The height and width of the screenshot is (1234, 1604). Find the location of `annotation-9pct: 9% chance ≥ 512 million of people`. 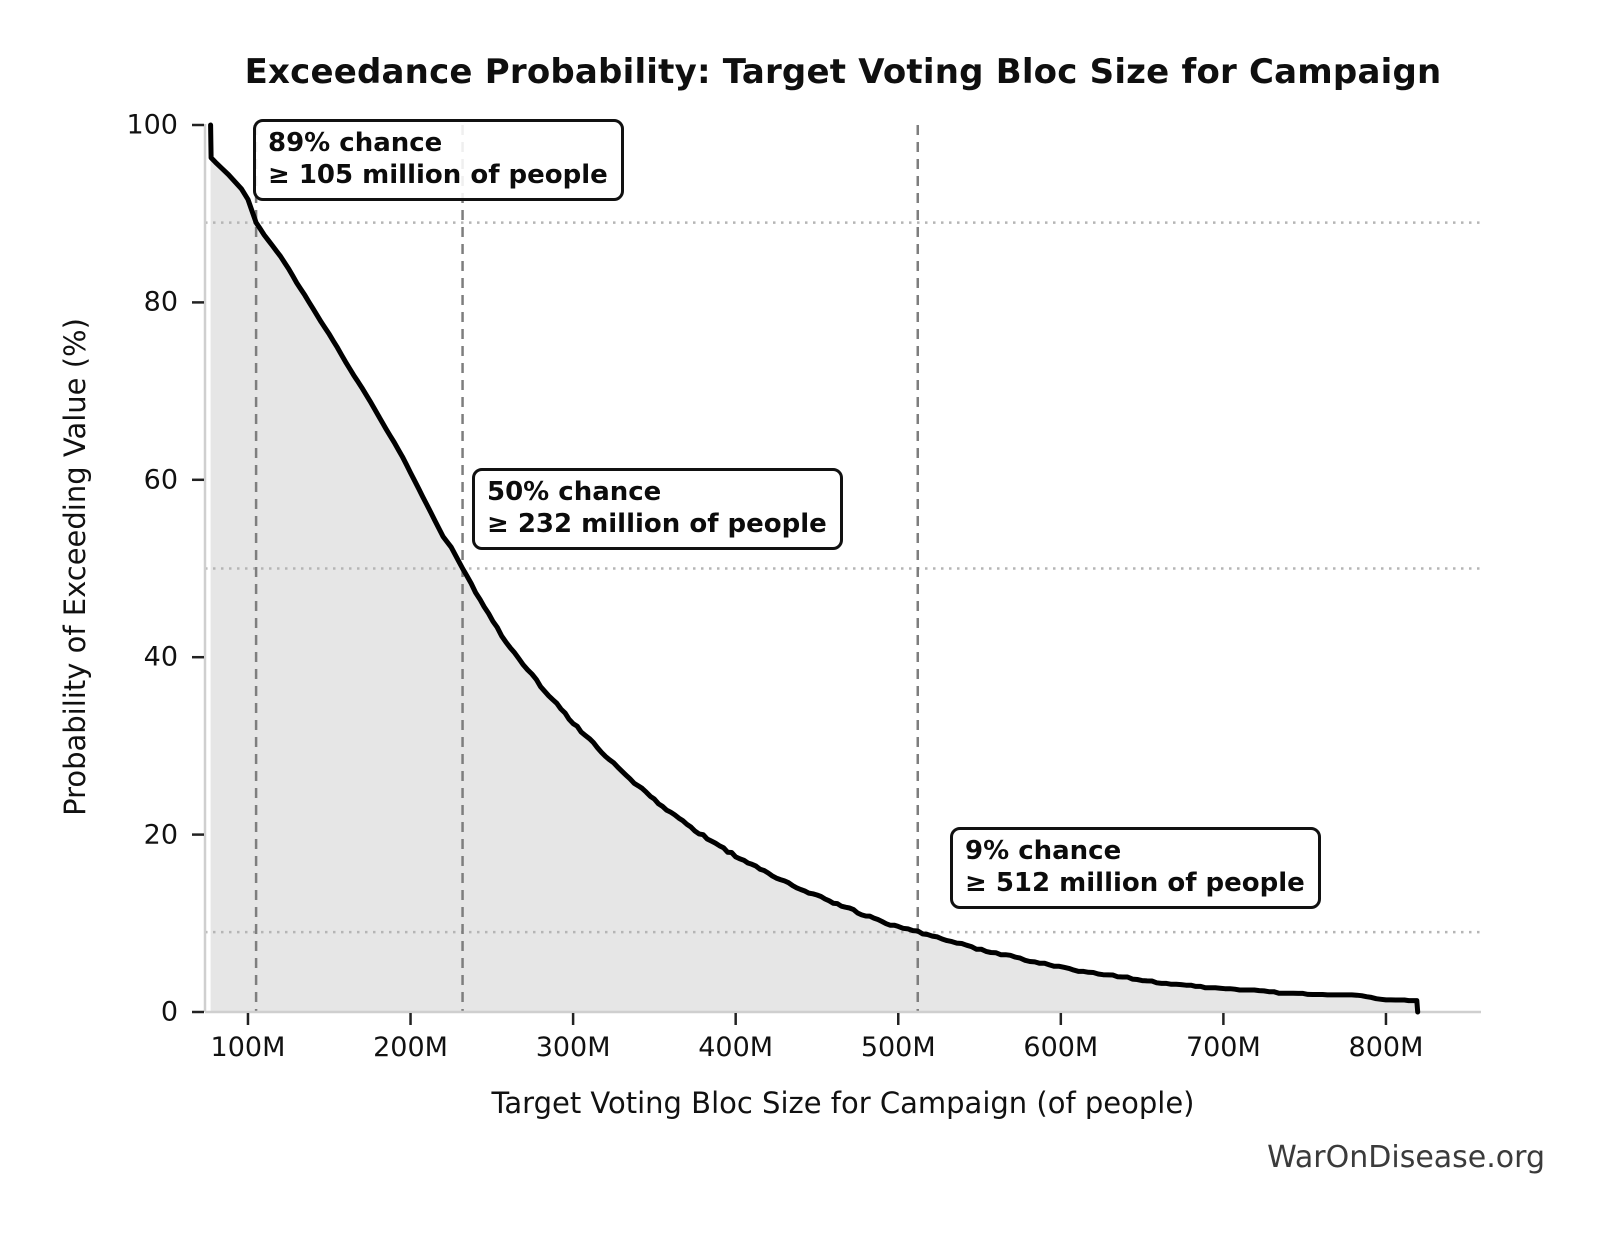

annotation-9pct: 9% chance ≥ 512 million of people is located at coordinates (1135, 868).